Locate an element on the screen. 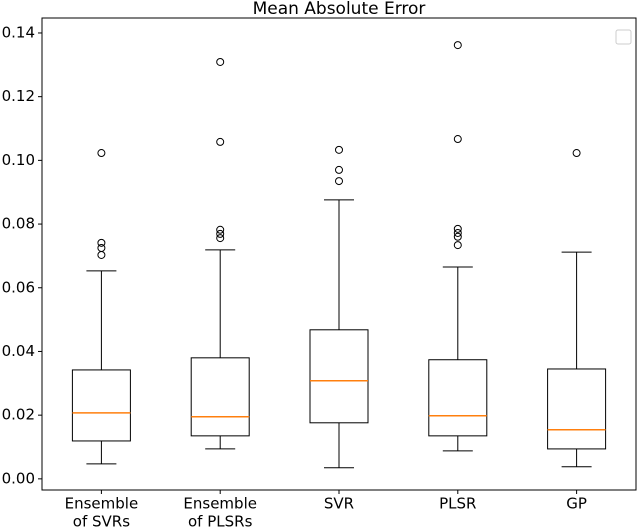 Image resolution: width=640 pixels, height=528 pixels. y-tick-label: 0.12 is located at coordinates (18, 96).